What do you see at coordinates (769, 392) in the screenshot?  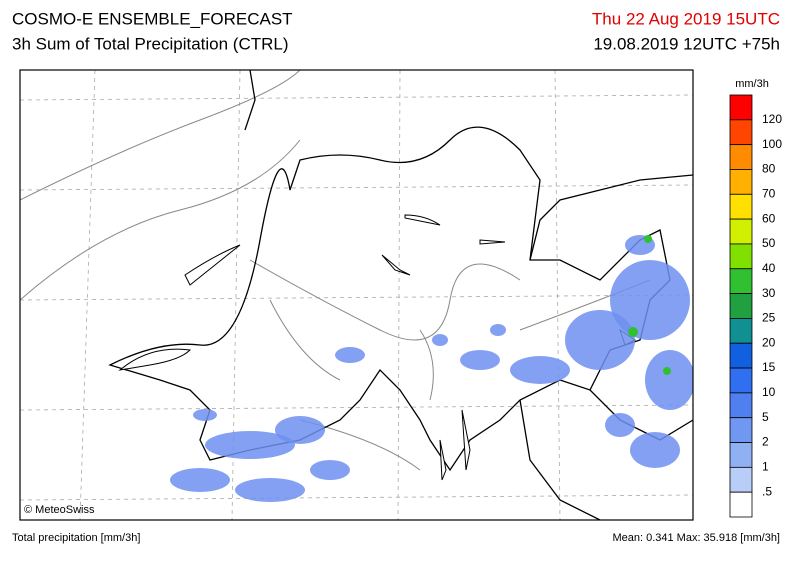 I see `colorbar-label: 10` at bounding box center [769, 392].